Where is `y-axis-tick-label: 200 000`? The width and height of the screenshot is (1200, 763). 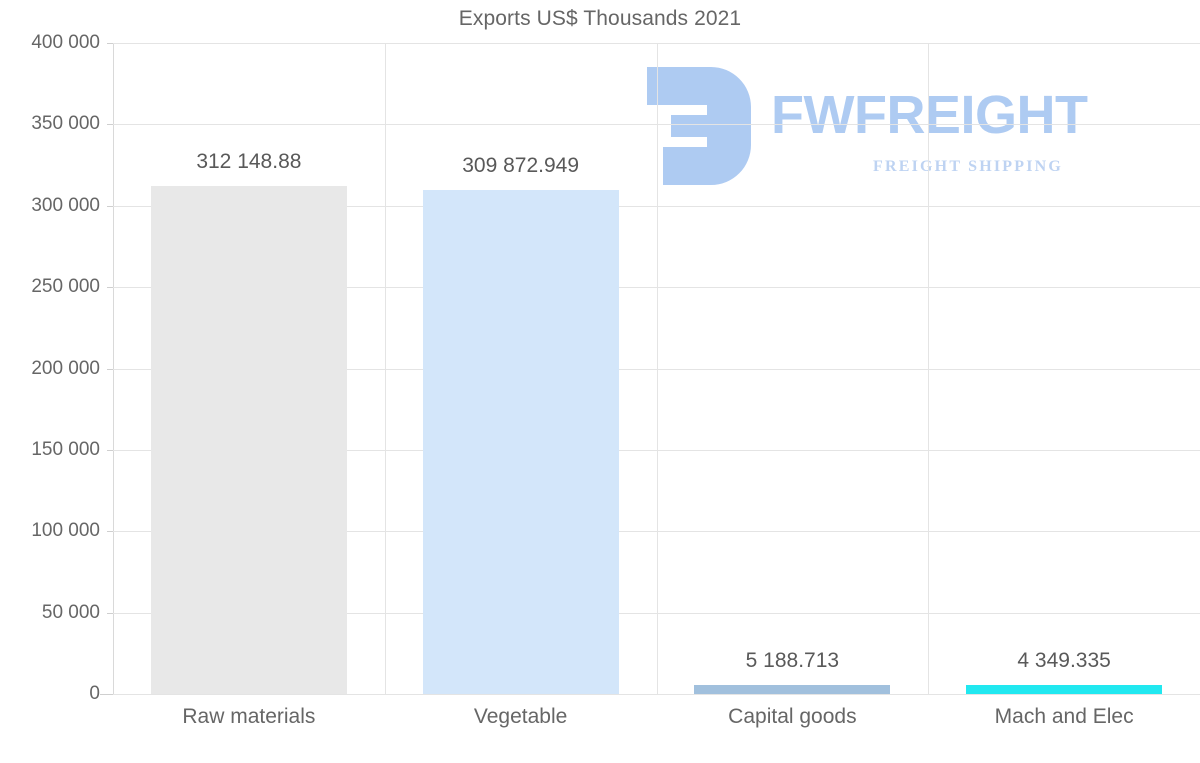
y-axis-tick-label: 200 000 is located at coordinates (65, 368).